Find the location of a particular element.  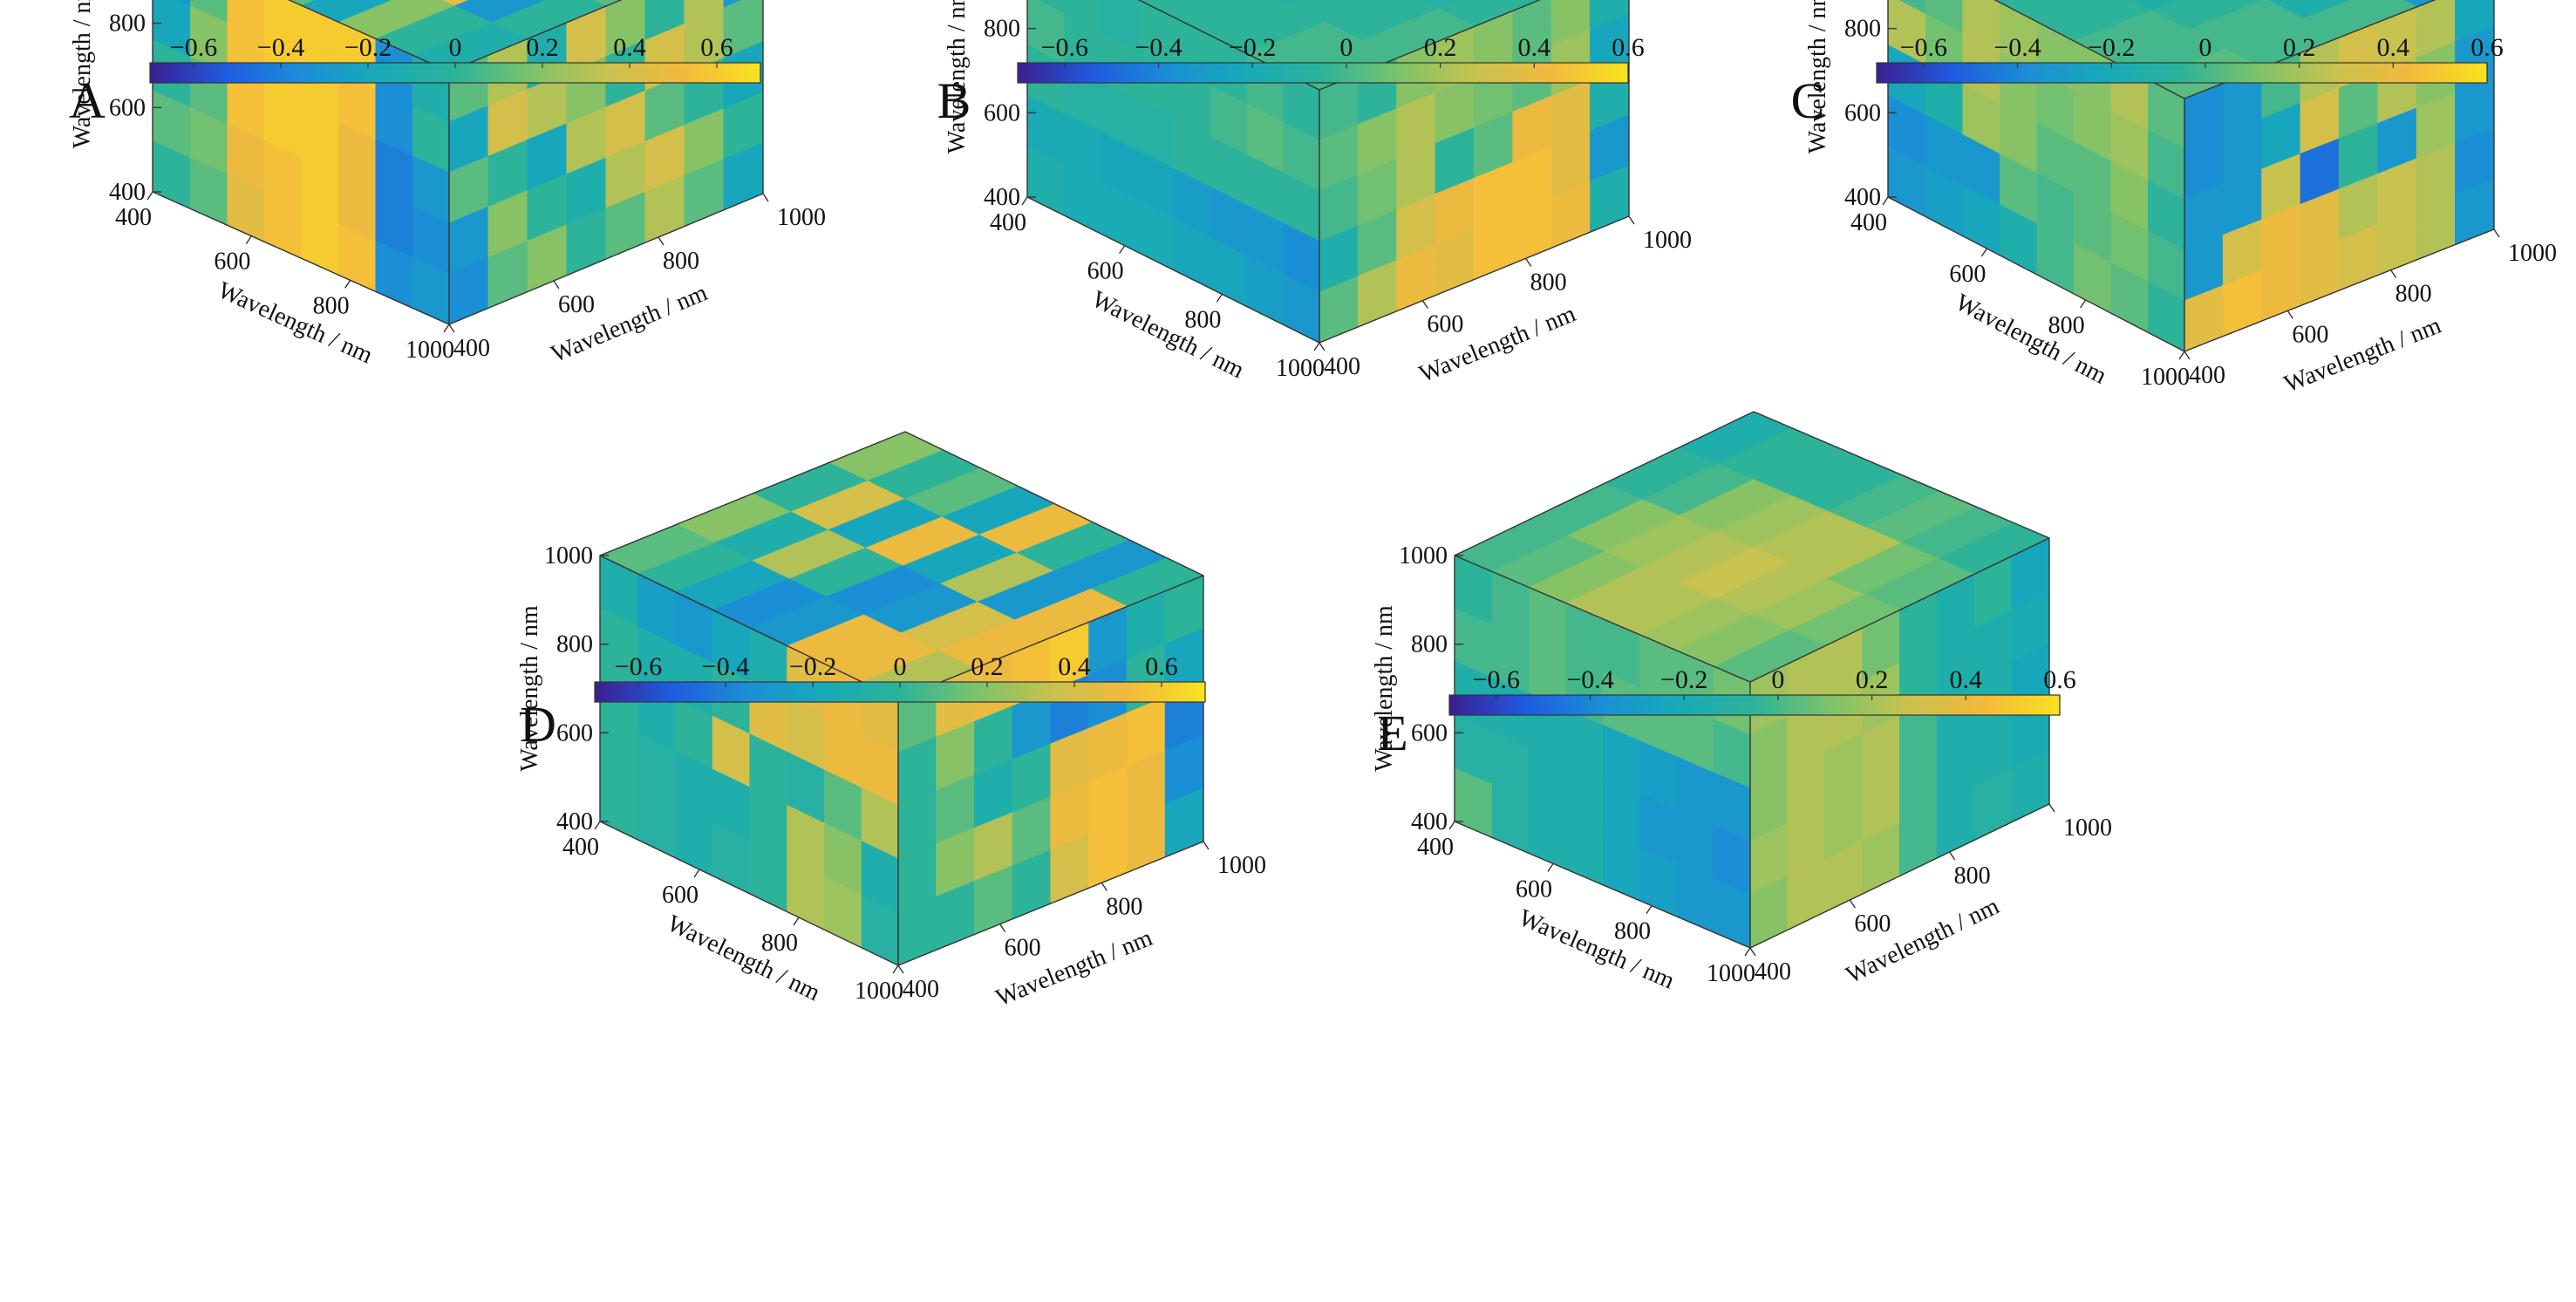

y-axis-label: Wavelength / nm is located at coordinates (1923, 940).